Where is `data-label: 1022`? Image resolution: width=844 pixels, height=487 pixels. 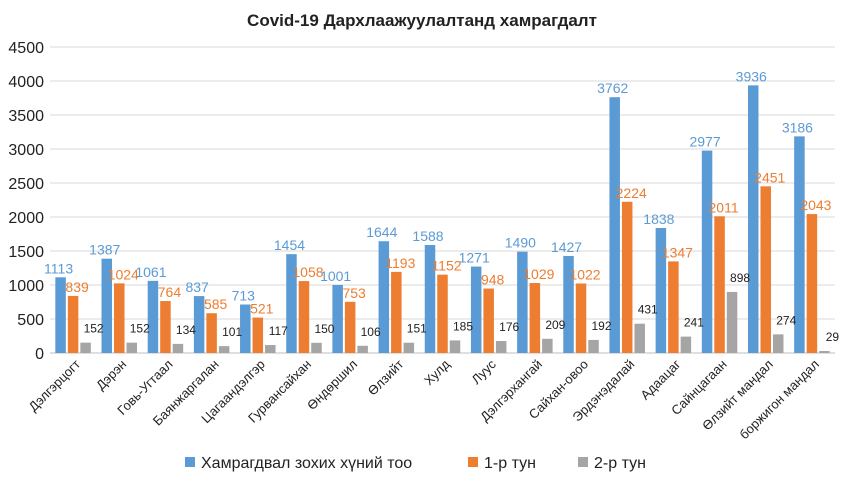 data-label: 1022 is located at coordinates (584, 275).